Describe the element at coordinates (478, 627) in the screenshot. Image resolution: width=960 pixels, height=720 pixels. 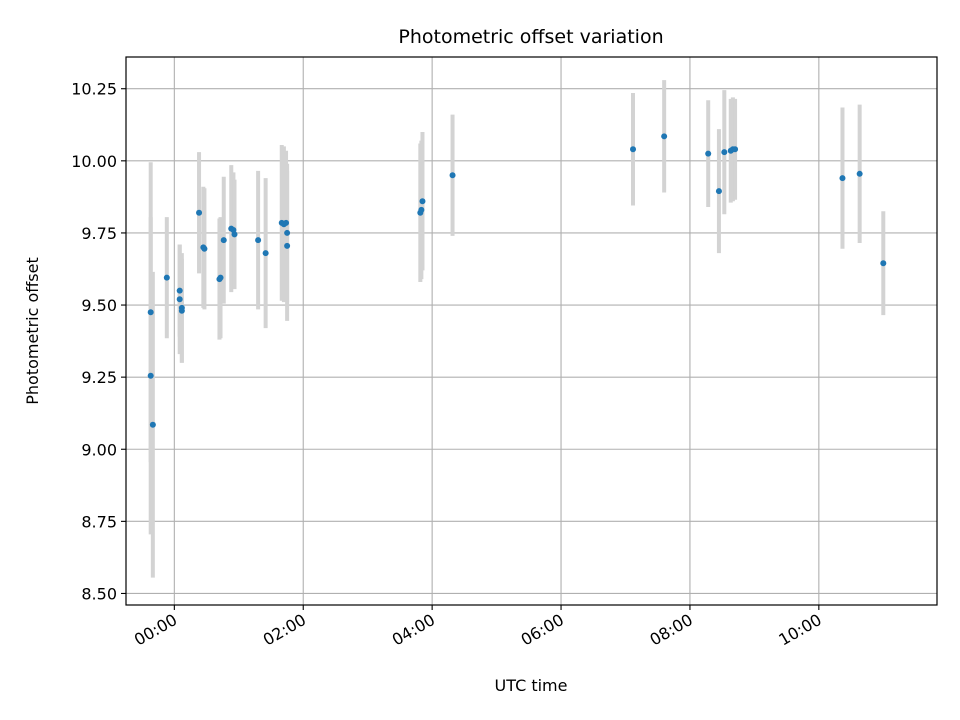
I see `x-axis-ticks: 00:00 02:00 04:00 06:00 08:00 10:00` at that location.